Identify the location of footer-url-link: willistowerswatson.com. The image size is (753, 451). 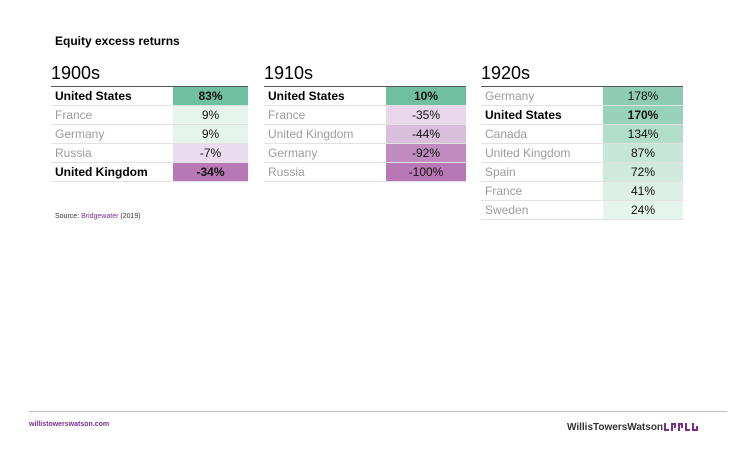
(69, 424).